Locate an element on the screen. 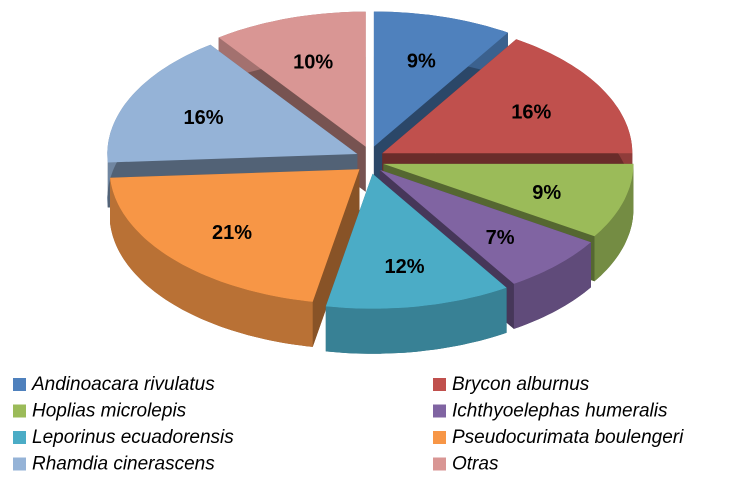  legend-label: Hoplias microlepis is located at coordinates (109, 411).